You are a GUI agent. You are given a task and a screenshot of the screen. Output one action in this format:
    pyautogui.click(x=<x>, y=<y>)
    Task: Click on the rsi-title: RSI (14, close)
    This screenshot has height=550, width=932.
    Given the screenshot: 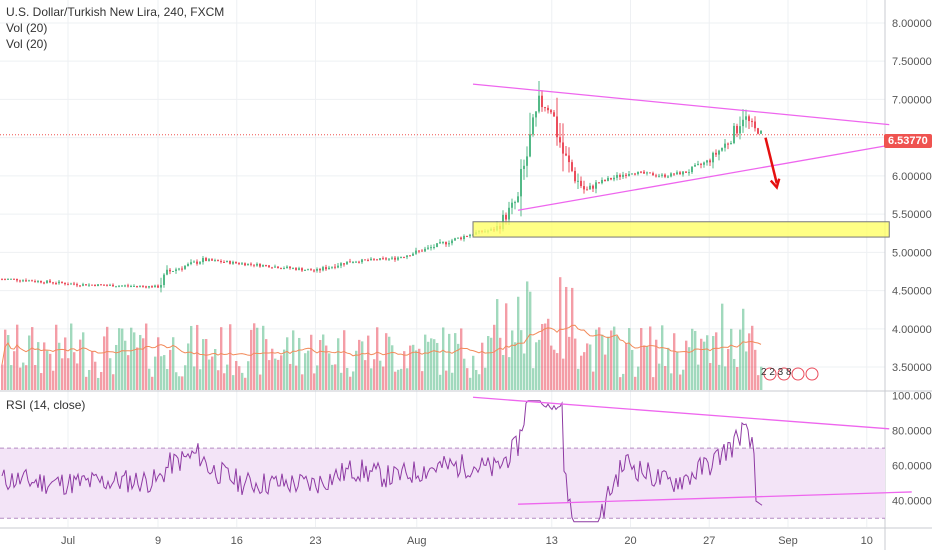 What is the action you would take?
    pyautogui.click(x=46, y=405)
    